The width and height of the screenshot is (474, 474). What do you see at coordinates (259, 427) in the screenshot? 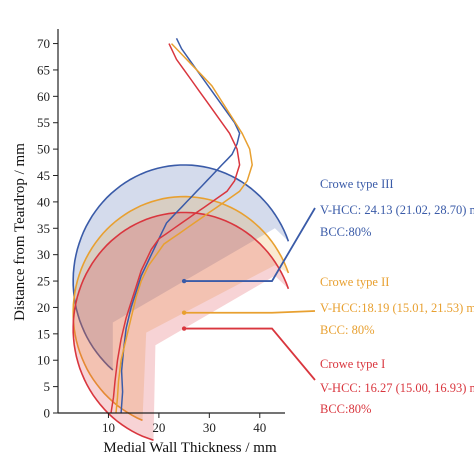
I see `x-tick-label-40: 40` at bounding box center [259, 427].